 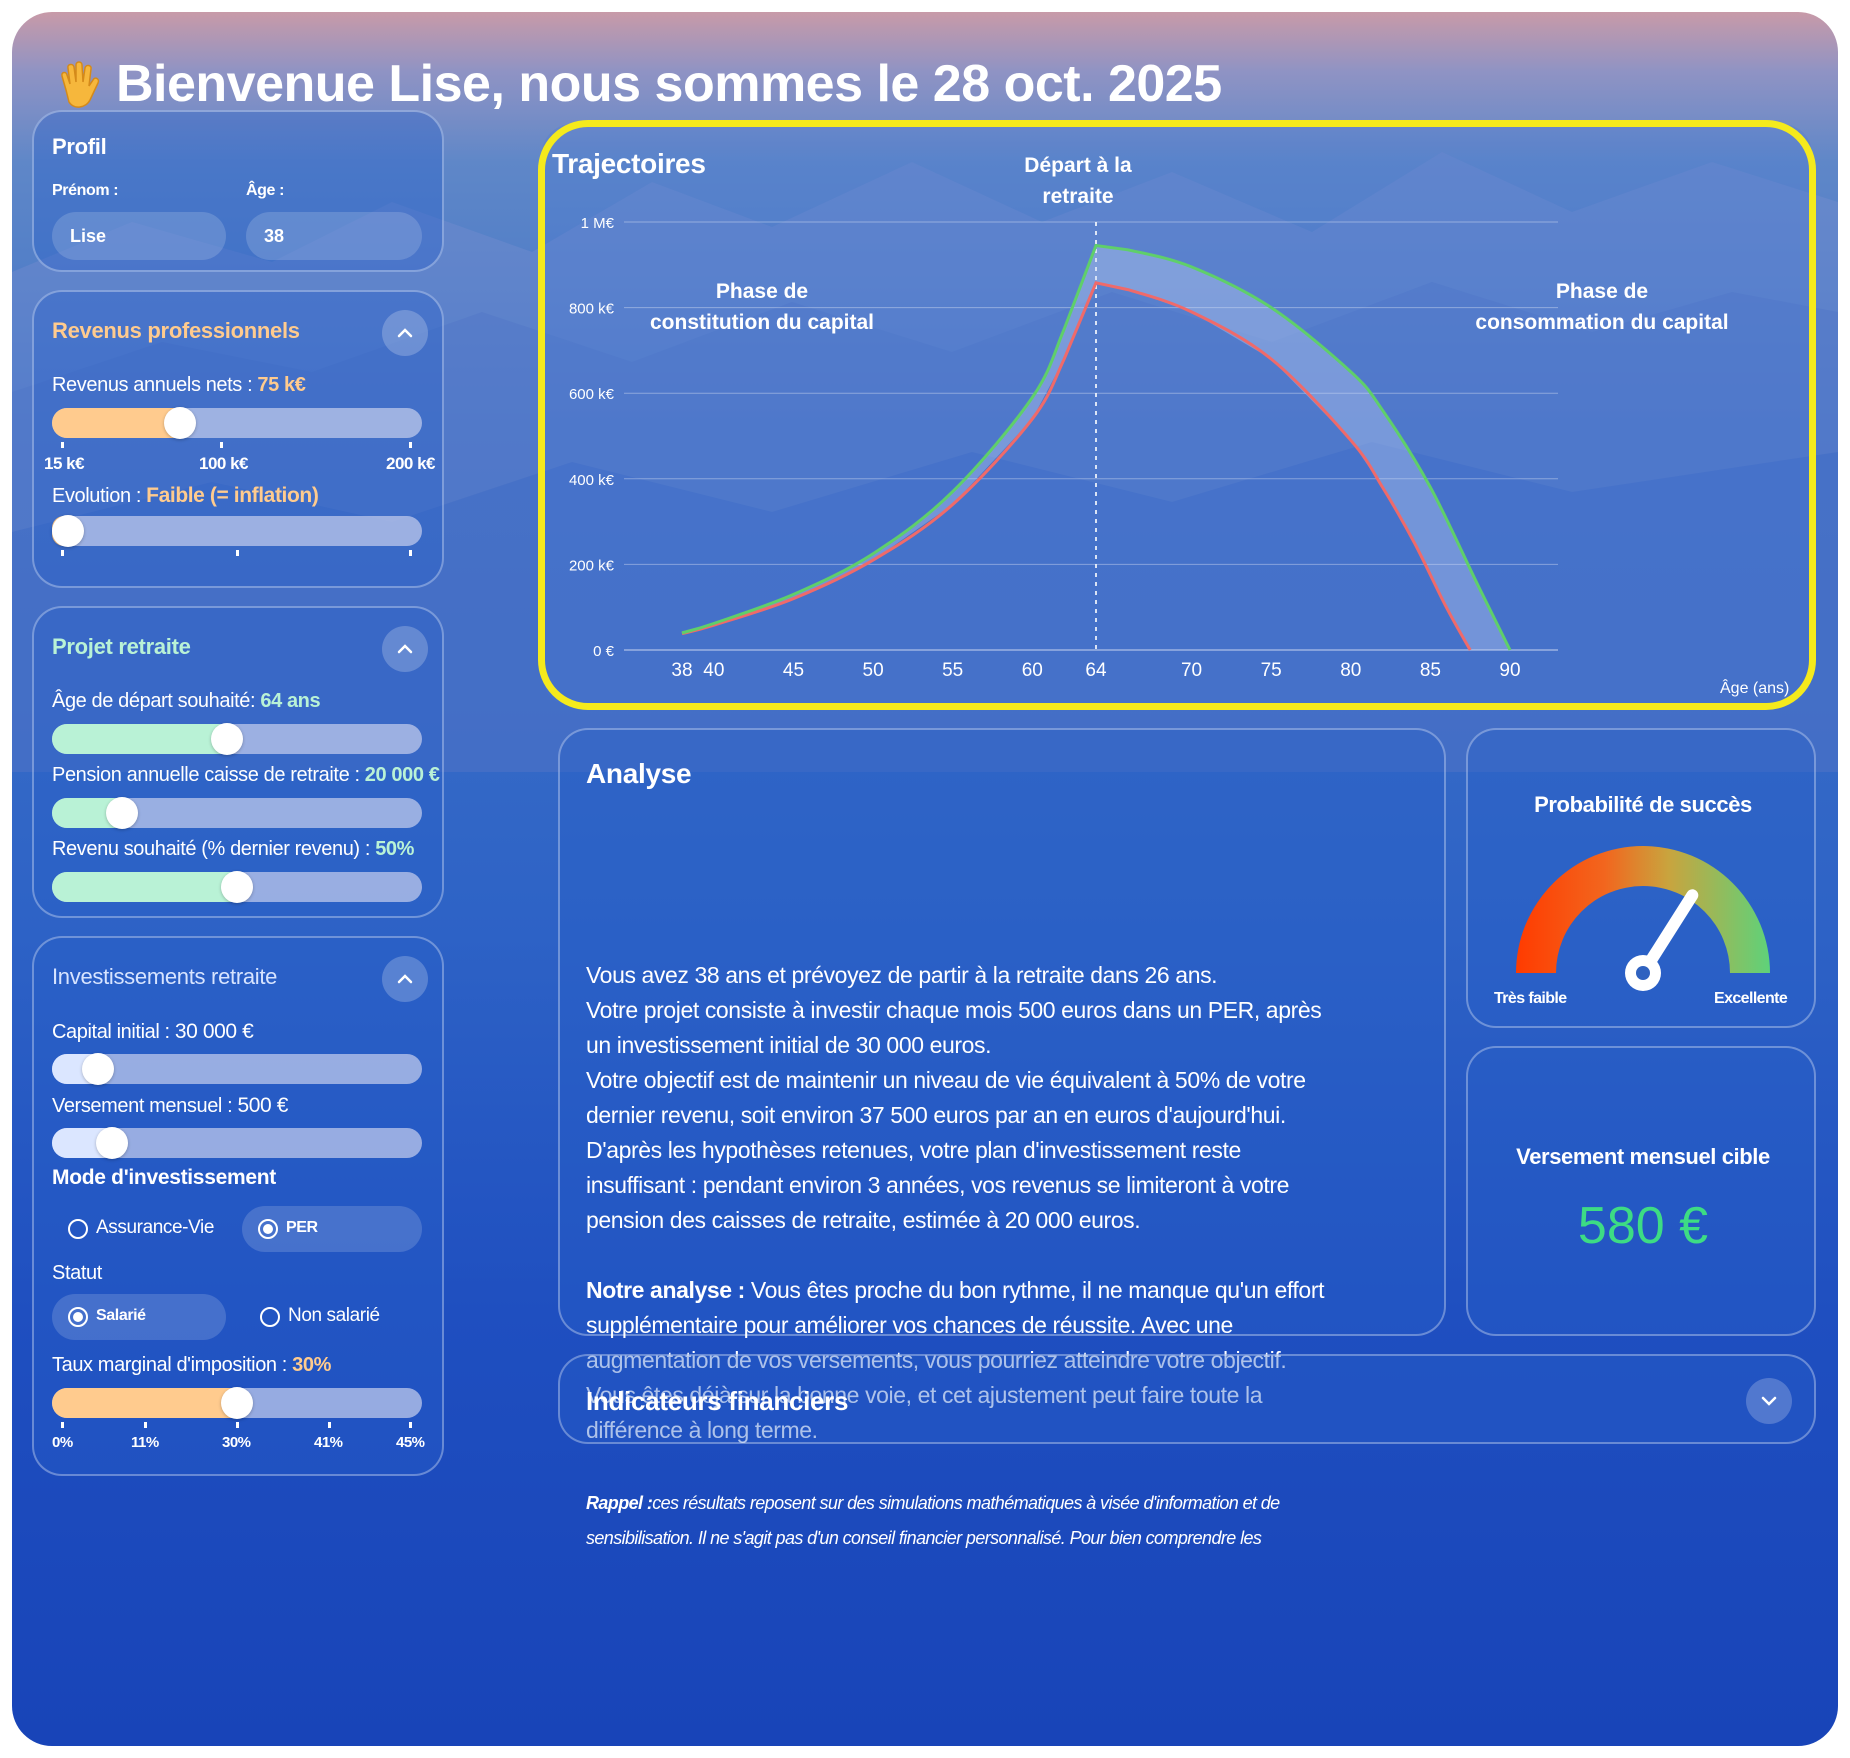 I want to click on slider-fill, so click(x=148, y=1403).